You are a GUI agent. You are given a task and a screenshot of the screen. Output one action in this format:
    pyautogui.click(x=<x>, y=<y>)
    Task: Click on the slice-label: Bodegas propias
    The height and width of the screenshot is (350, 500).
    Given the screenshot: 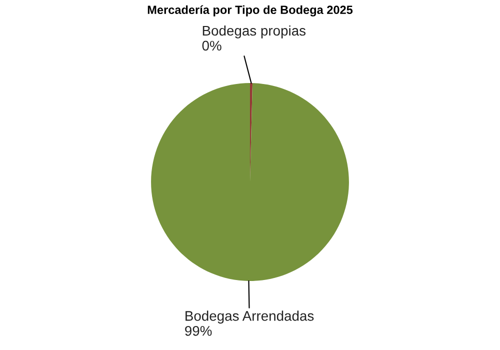 What is the action you would take?
    pyautogui.click(x=254, y=31)
    